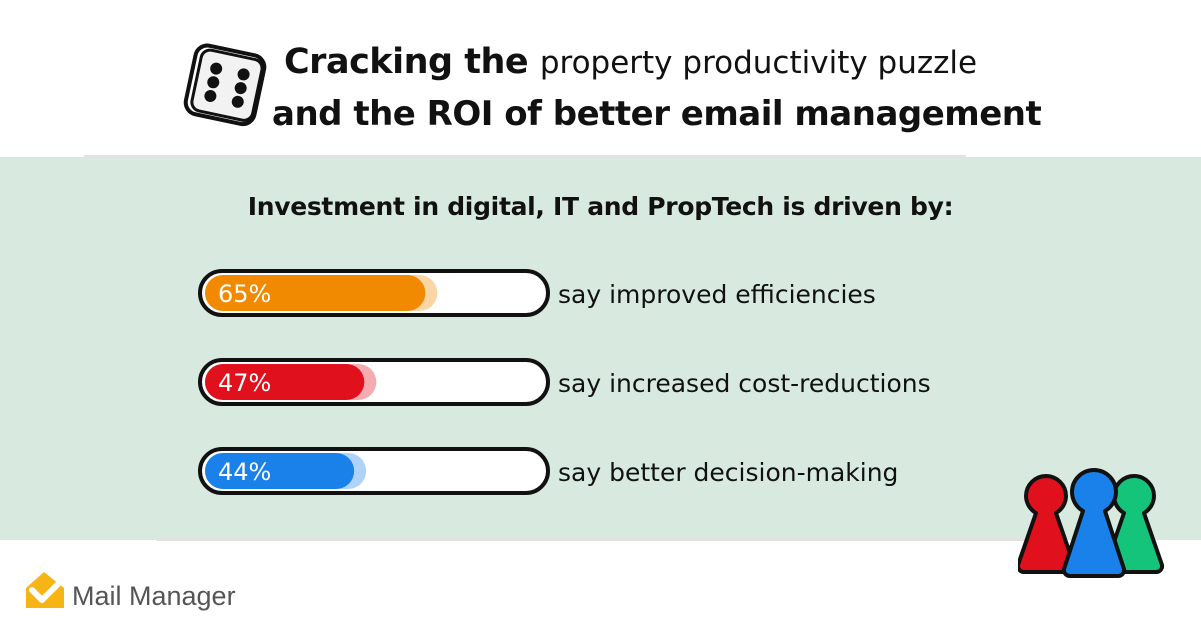 The height and width of the screenshot is (628, 1201). What do you see at coordinates (601, 539) in the screenshot?
I see `bottom-divider` at bounding box center [601, 539].